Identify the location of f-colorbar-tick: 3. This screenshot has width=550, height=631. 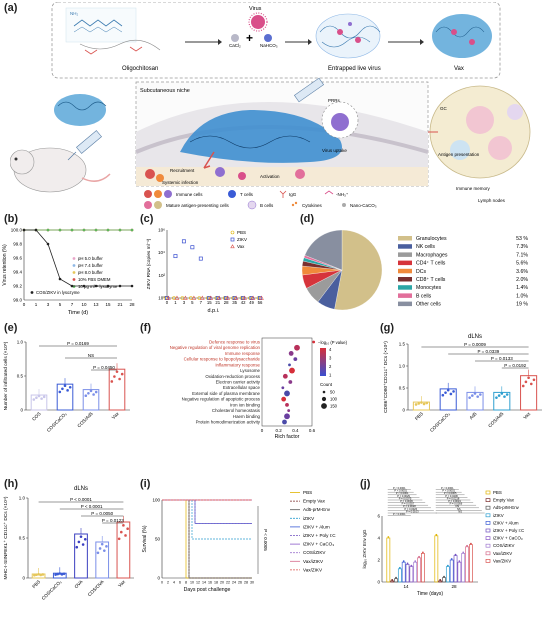
(330, 358).